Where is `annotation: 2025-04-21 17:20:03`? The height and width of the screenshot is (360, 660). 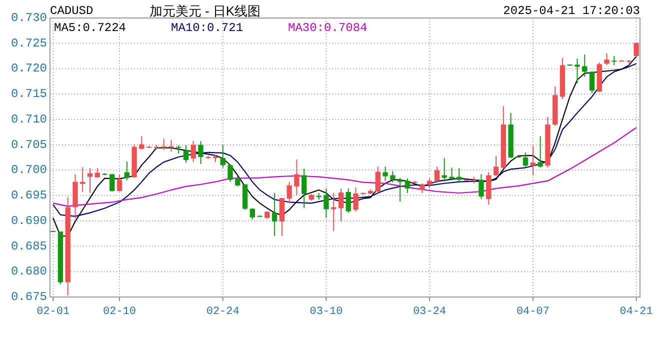 annotation: 2025-04-21 17:20:03 is located at coordinates (571, 11).